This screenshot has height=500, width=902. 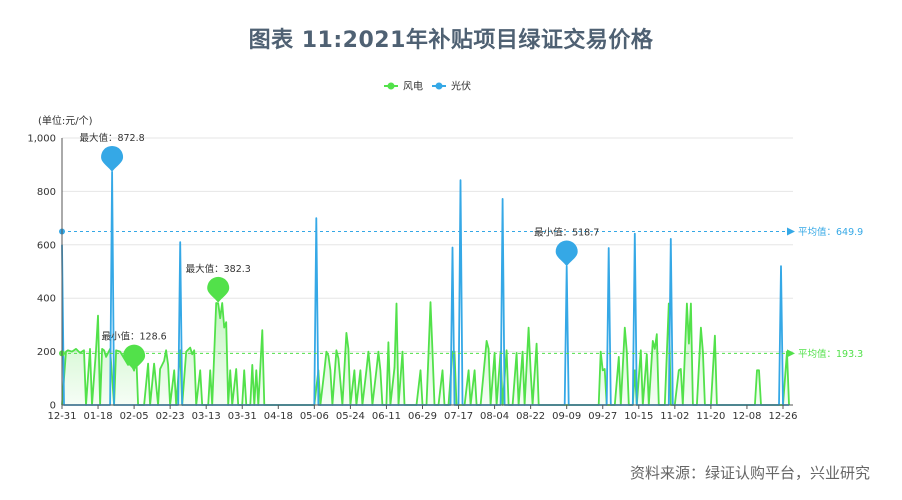 What do you see at coordinates (427, 86) in the screenshot?
I see `legend: 风电 光伏` at bounding box center [427, 86].